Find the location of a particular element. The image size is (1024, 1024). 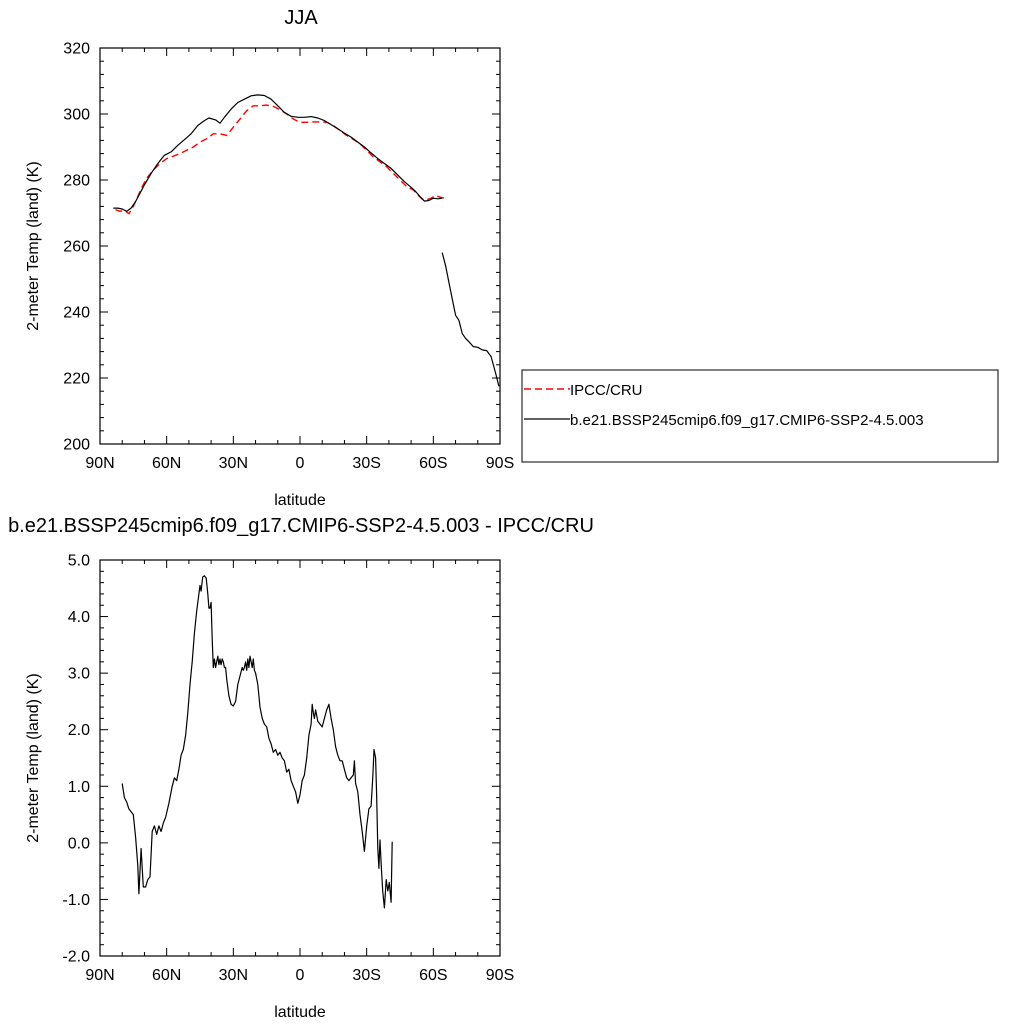

y-tick-label: 200 is located at coordinates (76, 445).